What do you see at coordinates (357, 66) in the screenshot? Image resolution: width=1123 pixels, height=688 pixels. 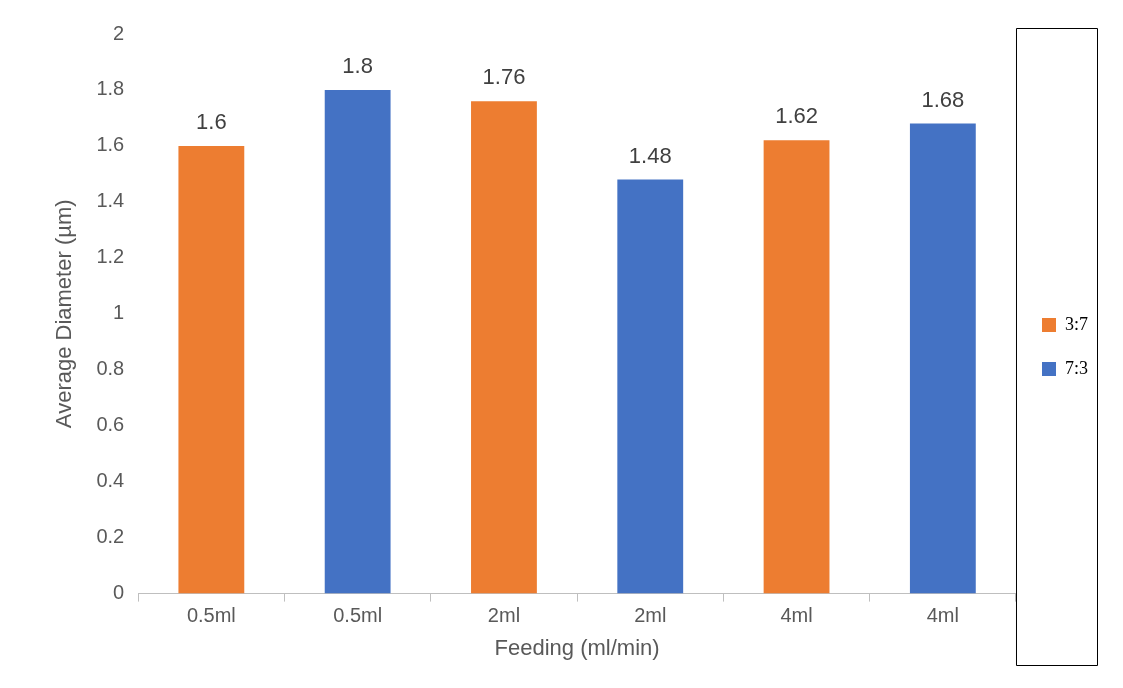 I see `data-label: 1.8` at bounding box center [357, 66].